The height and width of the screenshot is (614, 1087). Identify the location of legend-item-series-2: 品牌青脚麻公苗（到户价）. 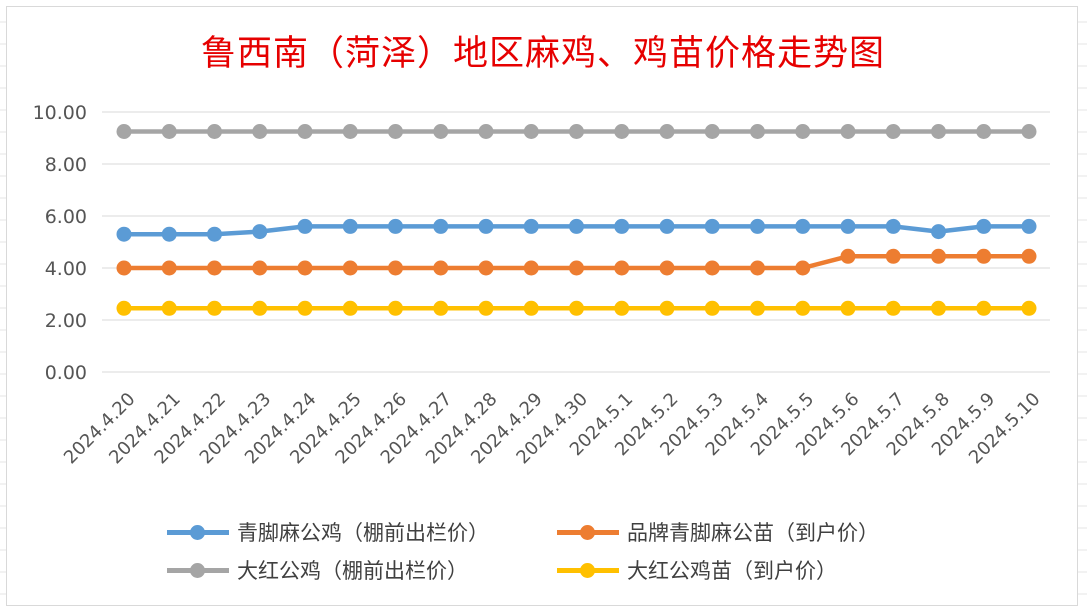
(718, 532).